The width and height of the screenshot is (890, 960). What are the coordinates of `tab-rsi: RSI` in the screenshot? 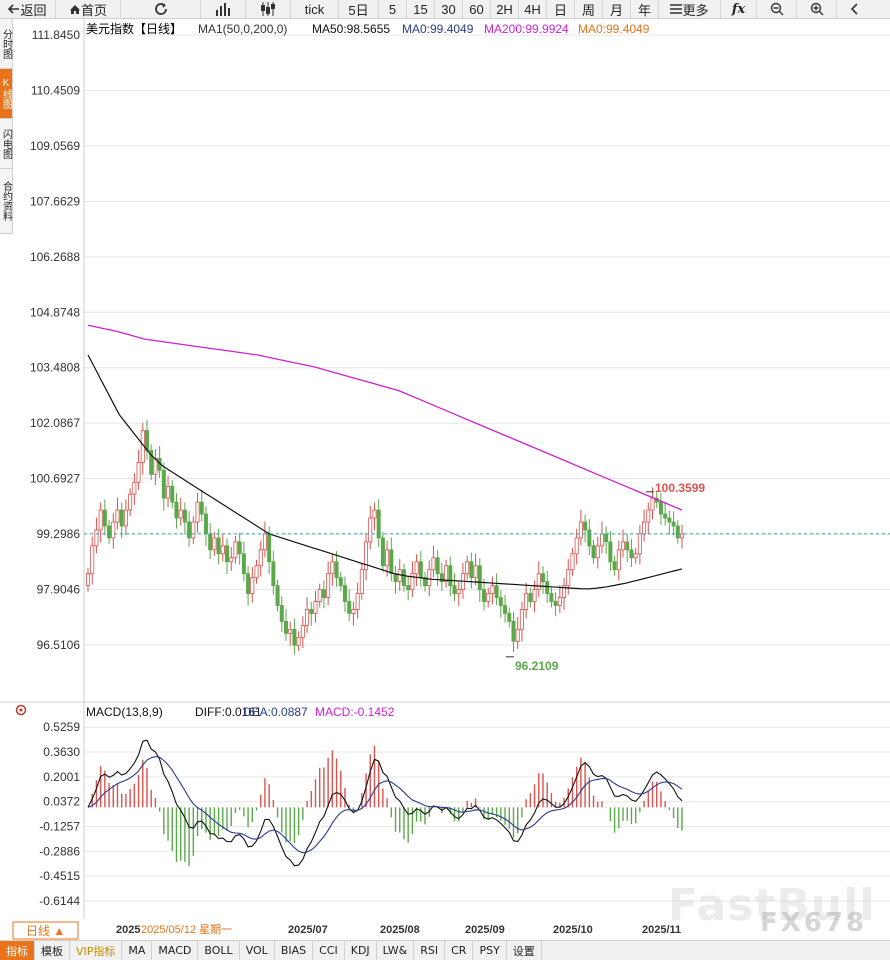 It's located at (430, 950).